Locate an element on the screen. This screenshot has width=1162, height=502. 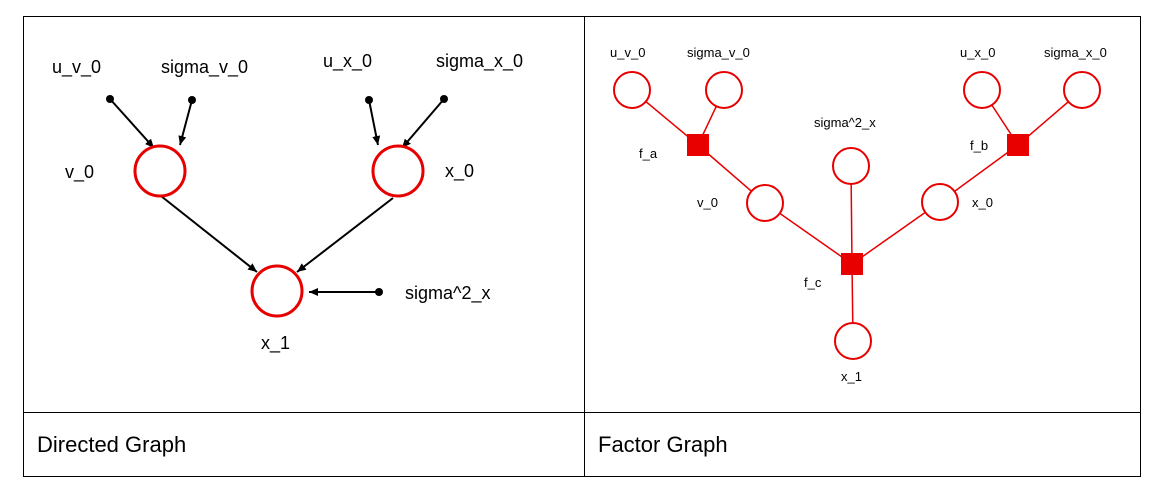
caption-factor-graph: Factor Graph is located at coordinates (663, 444).